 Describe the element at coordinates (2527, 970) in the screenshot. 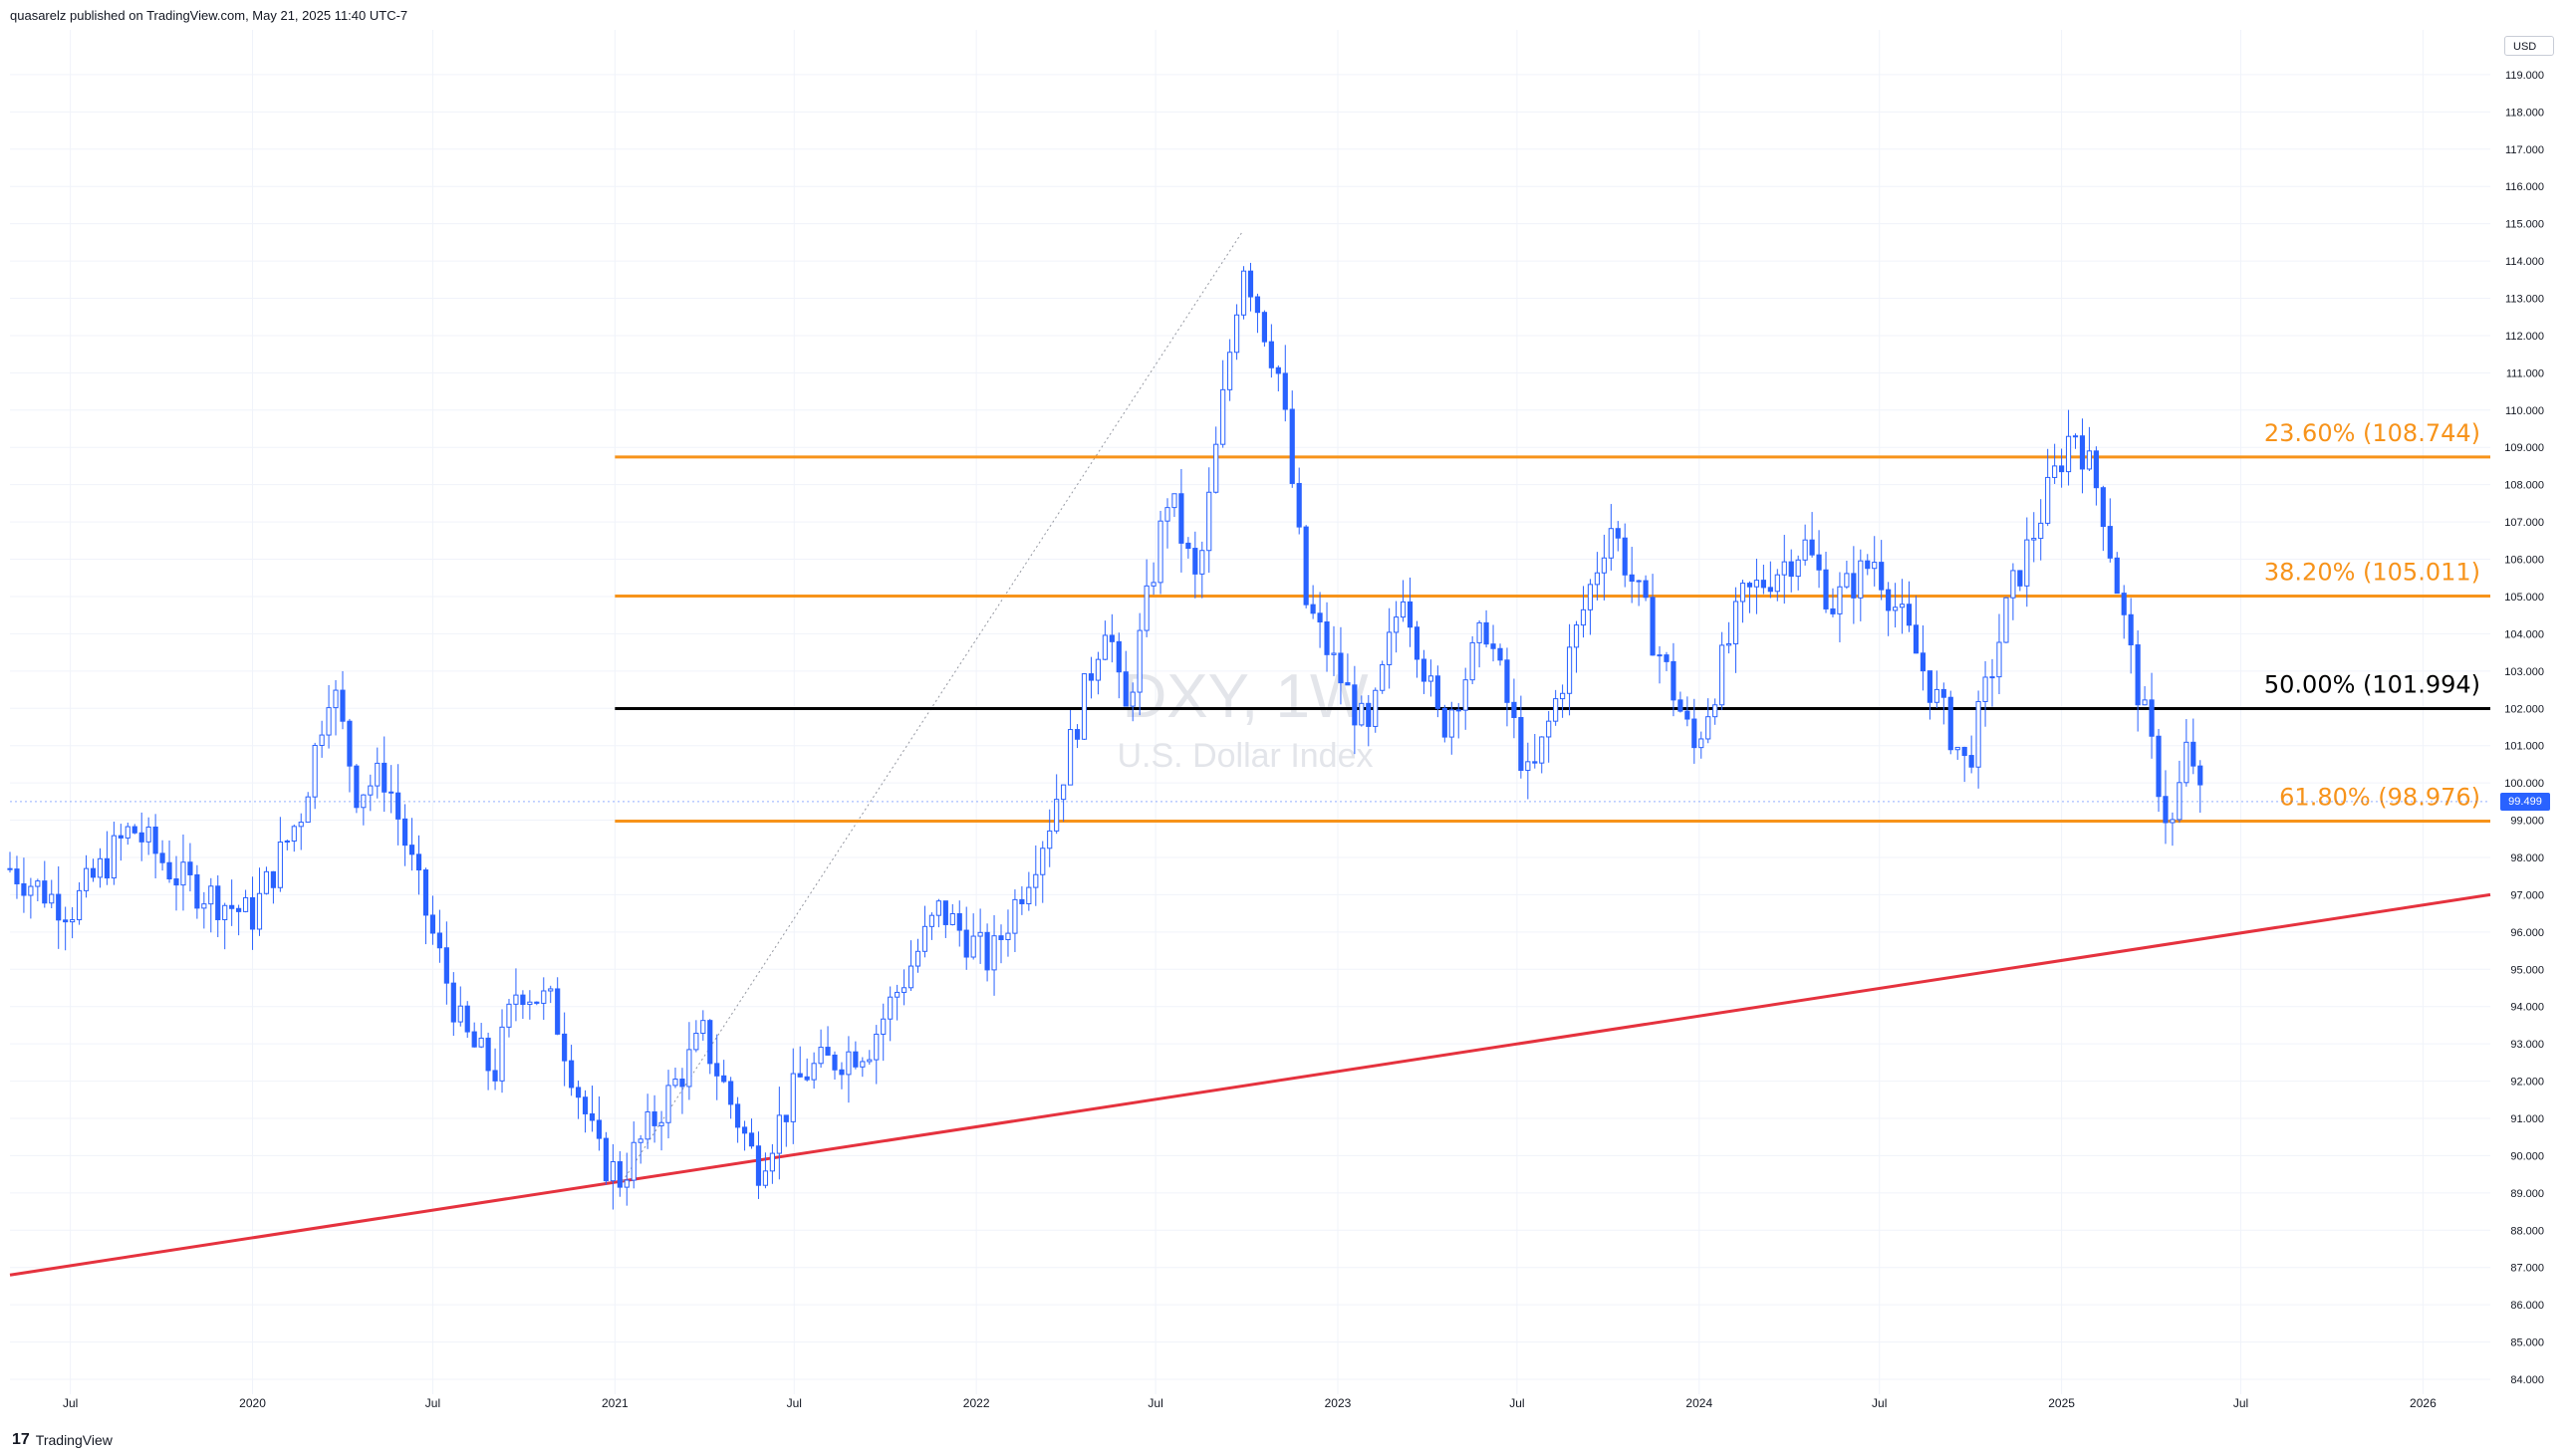

I see `price-tick-label: 95.000` at that location.